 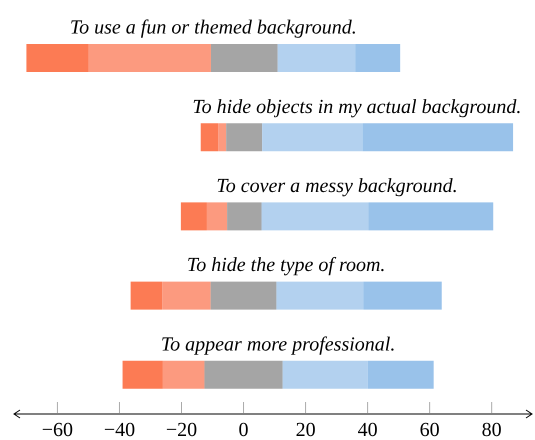 What do you see at coordinates (213, 27) in the screenshot?
I see `y-tick-label: To use a fun or themed background.` at bounding box center [213, 27].